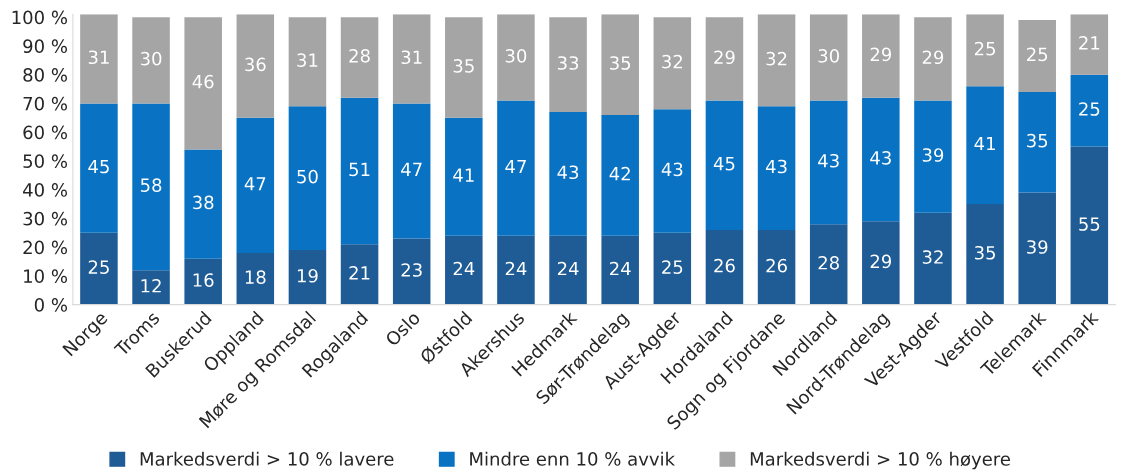 The image size is (1121, 476). I want to click on data-label: 51, so click(359, 169).